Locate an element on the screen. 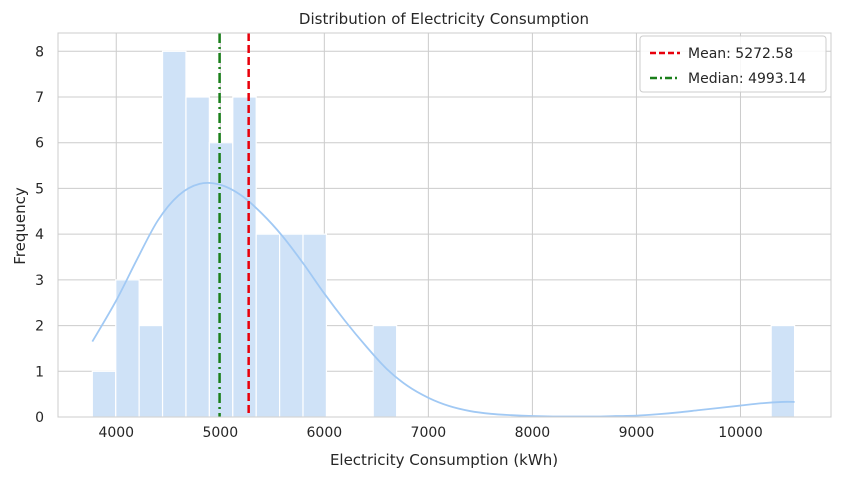 The height and width of the screenshot is (479, 841). legend: Mean: 5272.58 Median: 4993.14 is located at coordinates (733, 64).